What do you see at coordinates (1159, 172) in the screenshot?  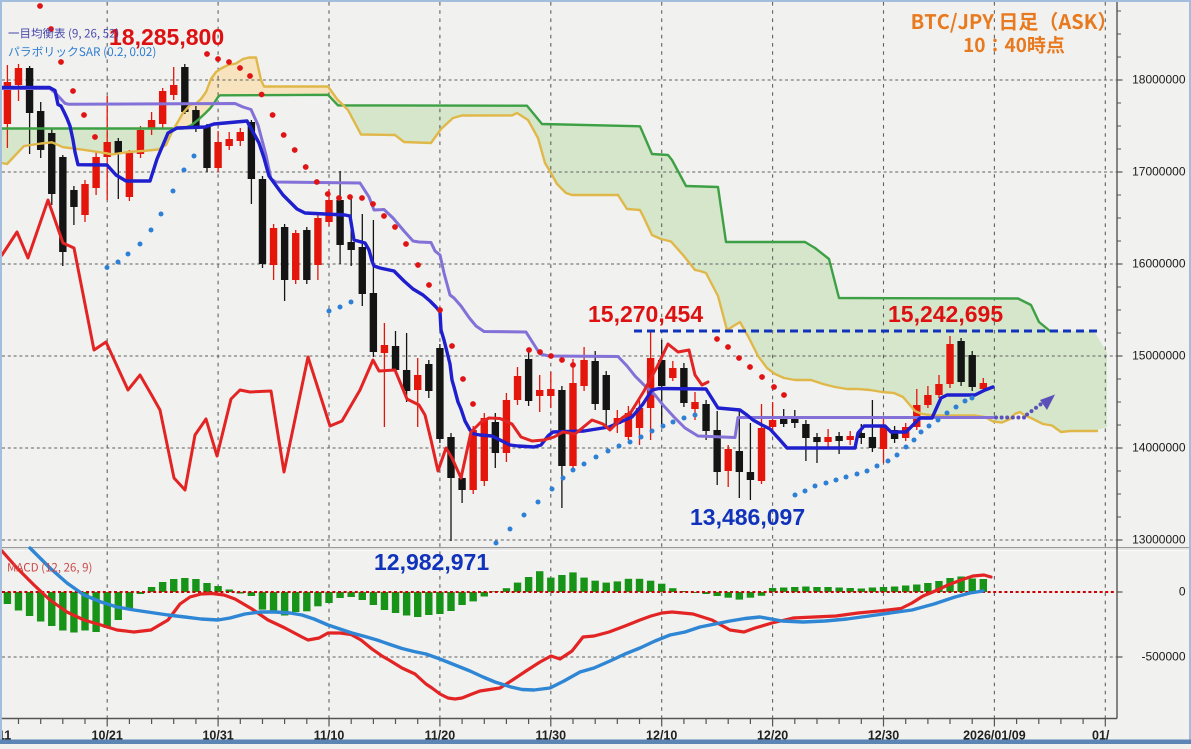 I see `svg-text: 17000000` at bounding box center [1159, 172].